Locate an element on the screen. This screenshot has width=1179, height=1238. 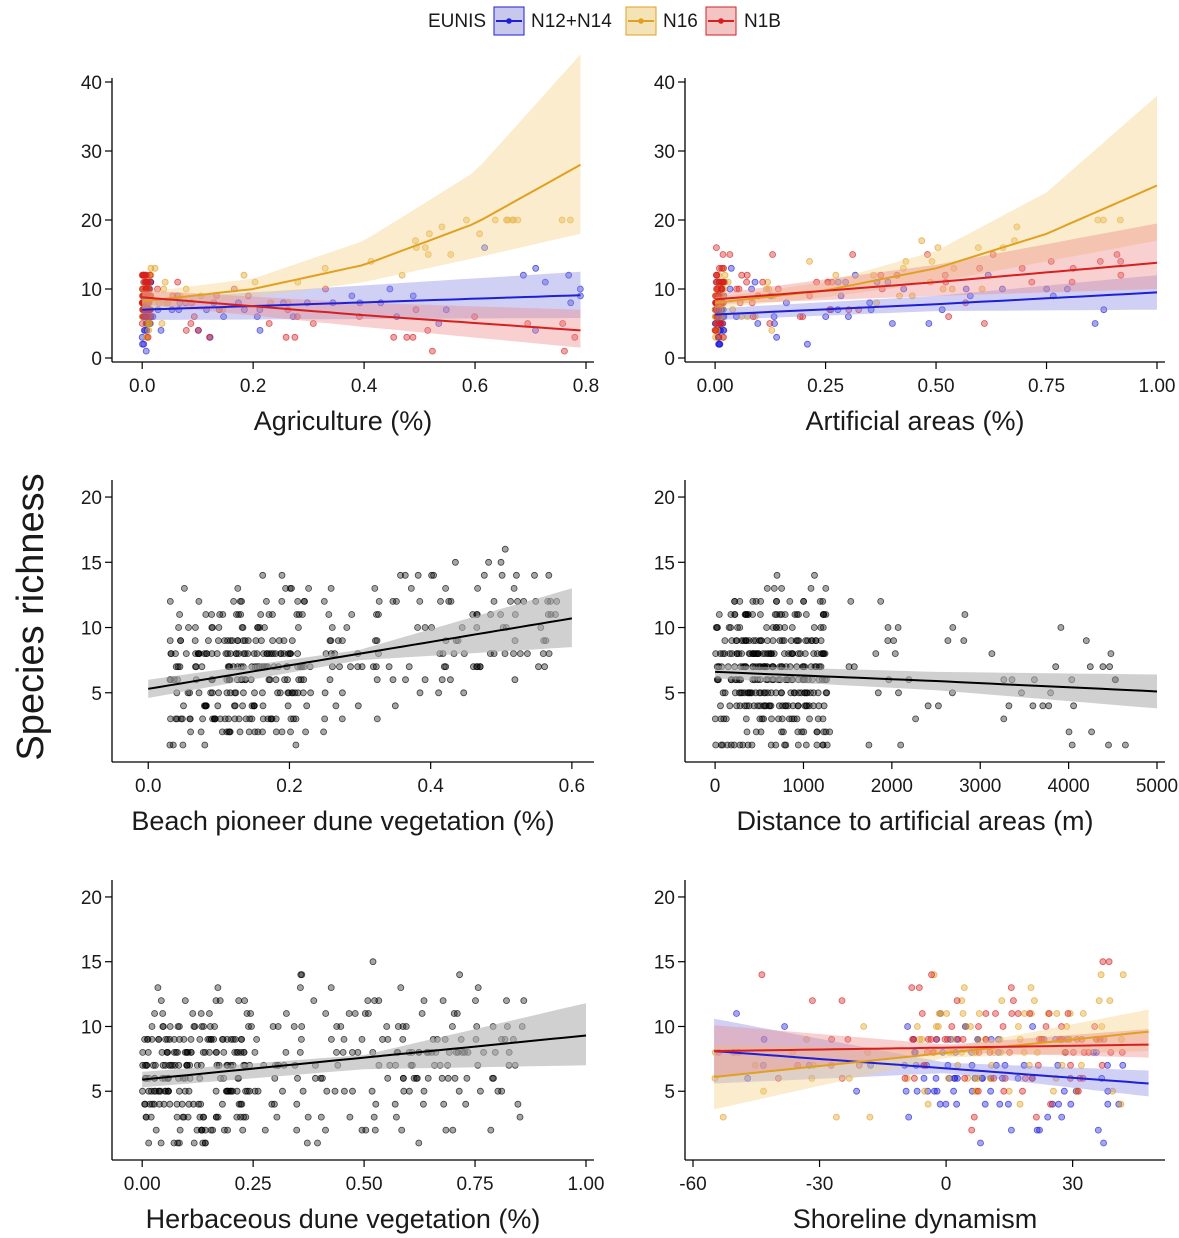
legend-title: EUNIS is located at coordinates (457, 21).